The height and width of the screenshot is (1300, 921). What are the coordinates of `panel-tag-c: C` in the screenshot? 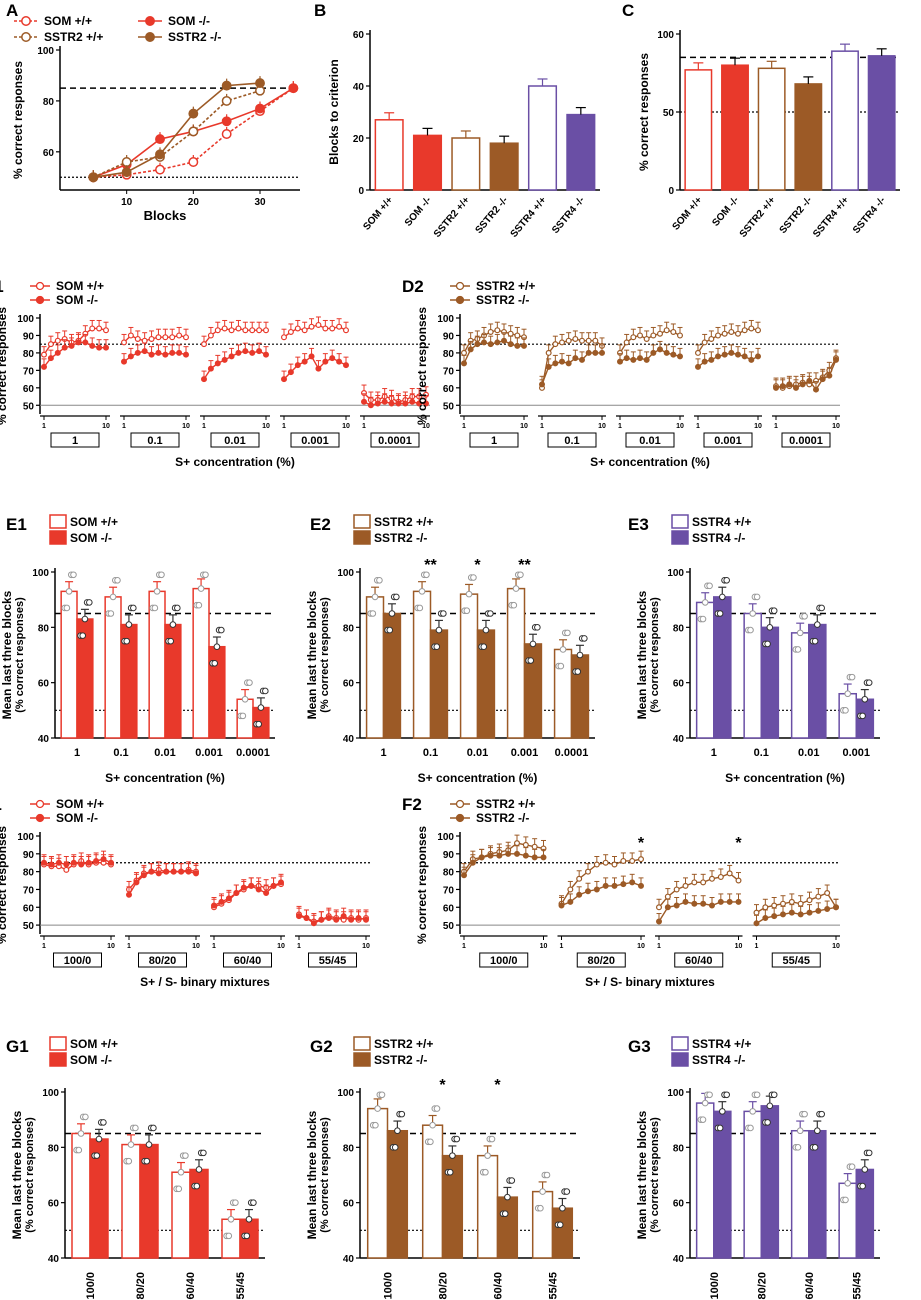 It's located at (628, 10).